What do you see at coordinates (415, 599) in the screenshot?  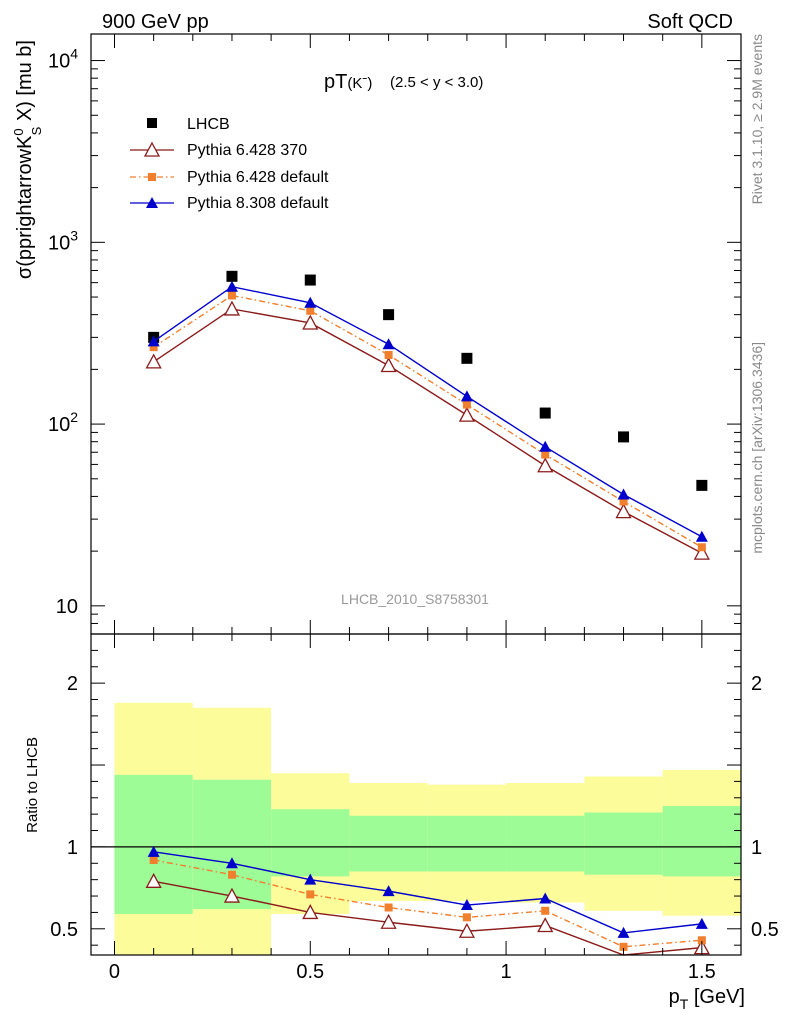 I see `analysis-watermark: LHCB_2010_S8758301` at bounding box center [415, 599].